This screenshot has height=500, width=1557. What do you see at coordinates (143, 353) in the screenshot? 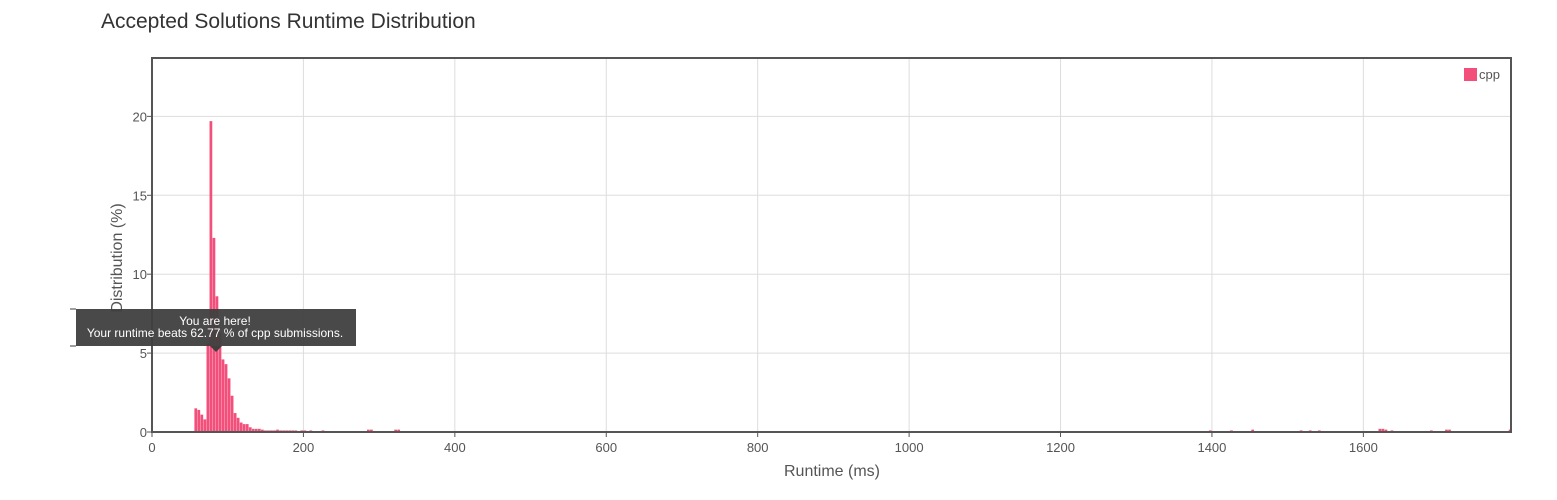
I see `y-tick-label: 5` at bounding box center [143, 353].